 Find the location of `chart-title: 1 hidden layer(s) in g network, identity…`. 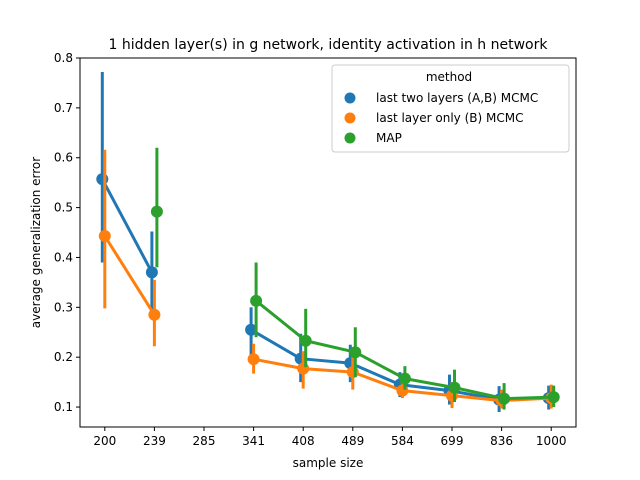

chart-title: 1 hidden layer(s) in g network, identity… is located at coordinates (329, 45).